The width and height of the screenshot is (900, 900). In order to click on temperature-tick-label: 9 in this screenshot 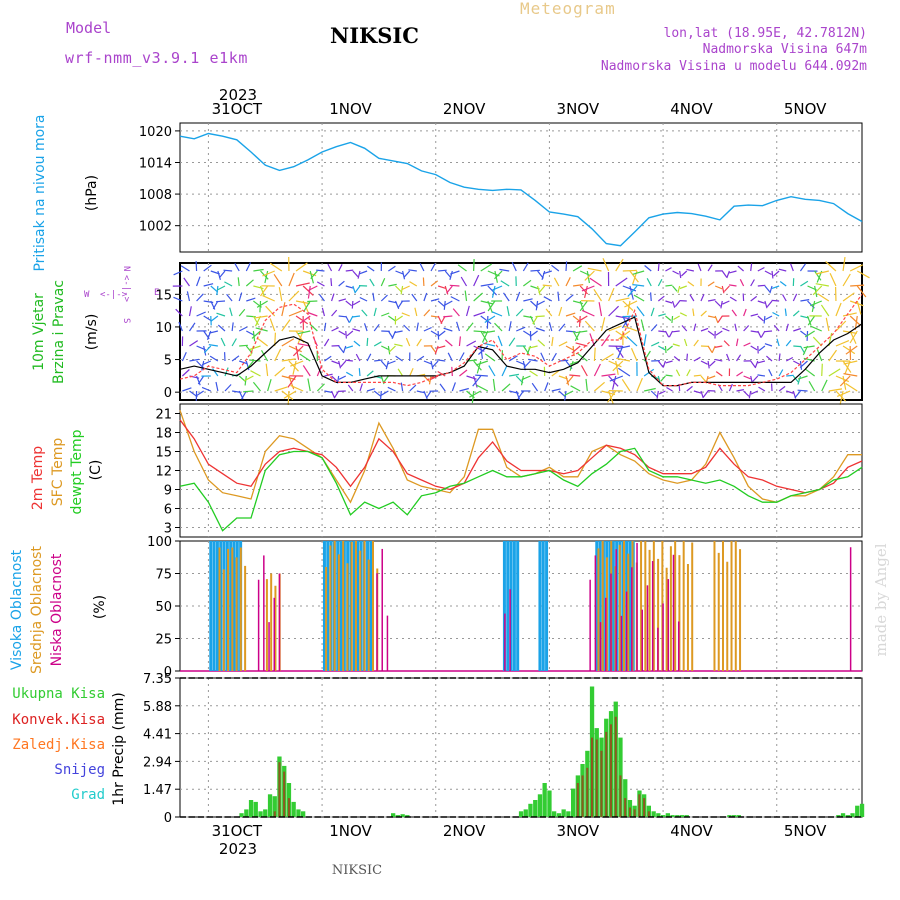, I will do `click(168, 491)`.